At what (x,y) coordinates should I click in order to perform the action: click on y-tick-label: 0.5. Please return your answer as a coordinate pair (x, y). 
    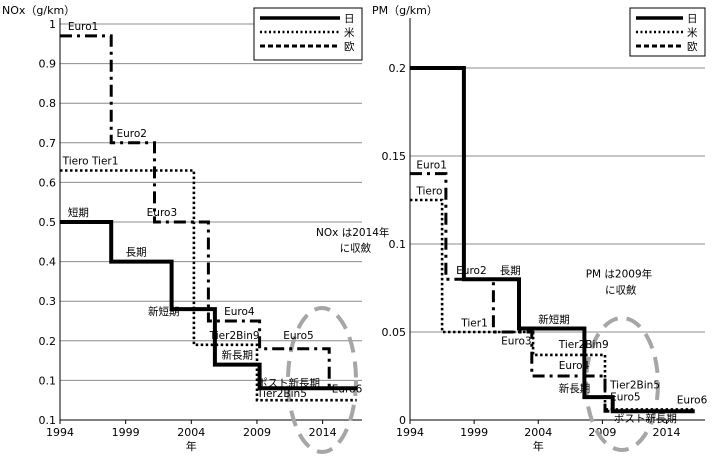
    Looking at the image, I should click on (48, 222).